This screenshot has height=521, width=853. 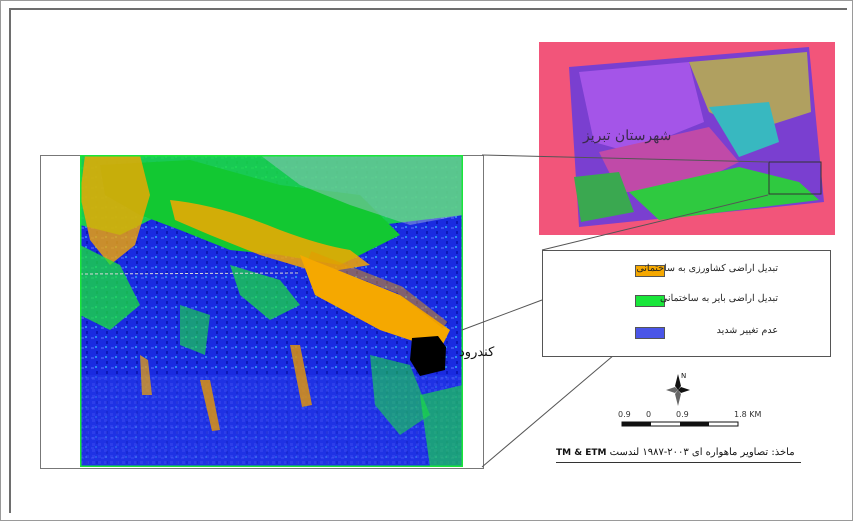 I want to click on legend-label: تبدیل اراضی بایر به ساختمانی, so click(x=719, y=298).